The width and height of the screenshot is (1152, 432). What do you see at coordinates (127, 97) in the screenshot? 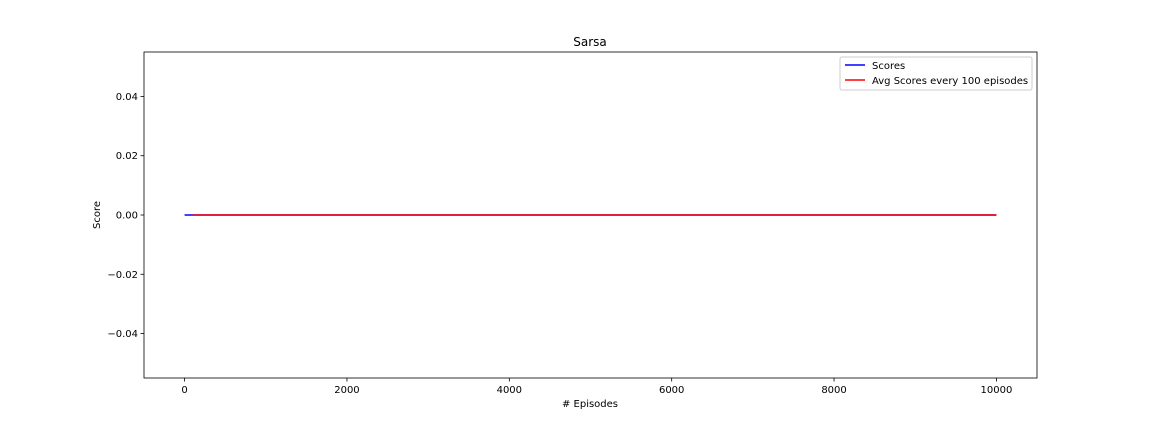
I see `y-tick-label: 0.04` at bounding box center [127, 97].